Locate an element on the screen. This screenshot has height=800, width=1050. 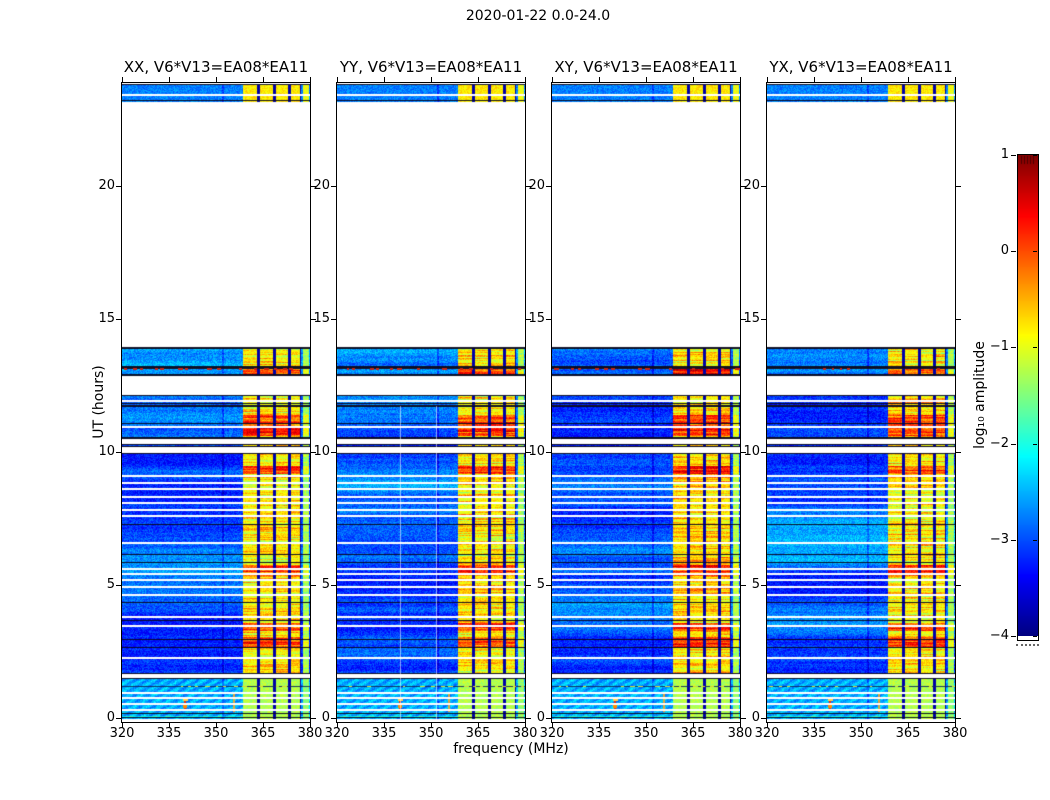
spectrogram-panel-YX is located at coordinates (861, 402).